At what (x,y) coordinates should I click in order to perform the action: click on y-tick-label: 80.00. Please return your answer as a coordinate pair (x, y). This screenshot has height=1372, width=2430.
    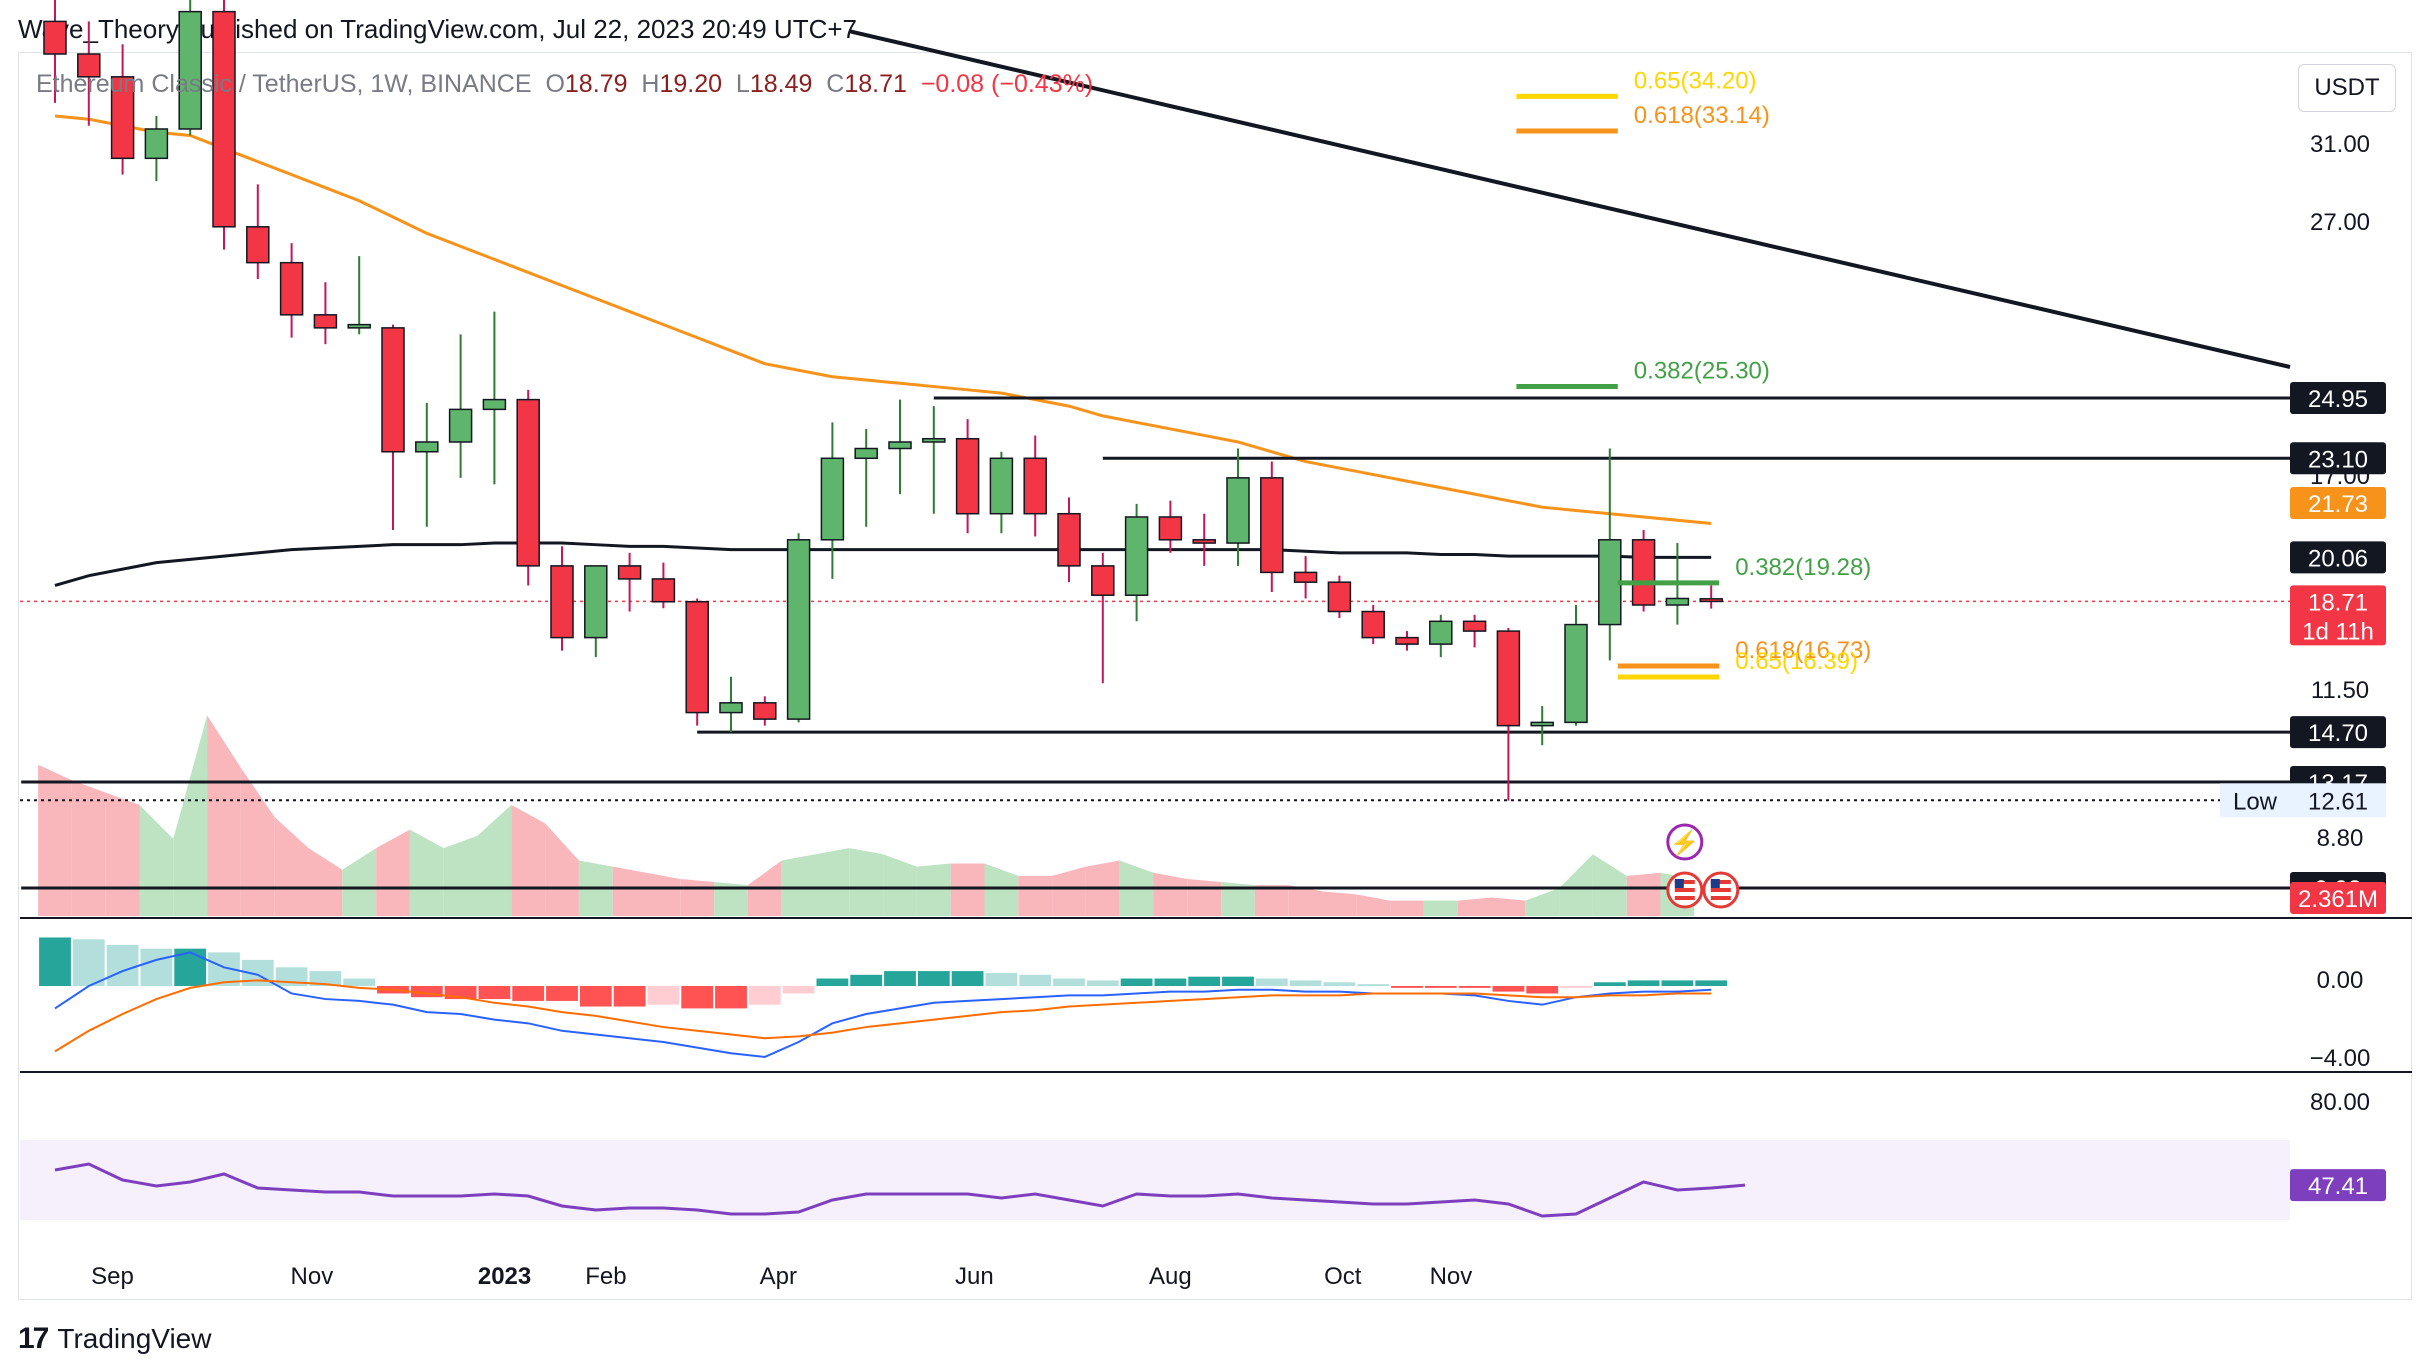
    Looking at the image, I should click on (2340, 1102).